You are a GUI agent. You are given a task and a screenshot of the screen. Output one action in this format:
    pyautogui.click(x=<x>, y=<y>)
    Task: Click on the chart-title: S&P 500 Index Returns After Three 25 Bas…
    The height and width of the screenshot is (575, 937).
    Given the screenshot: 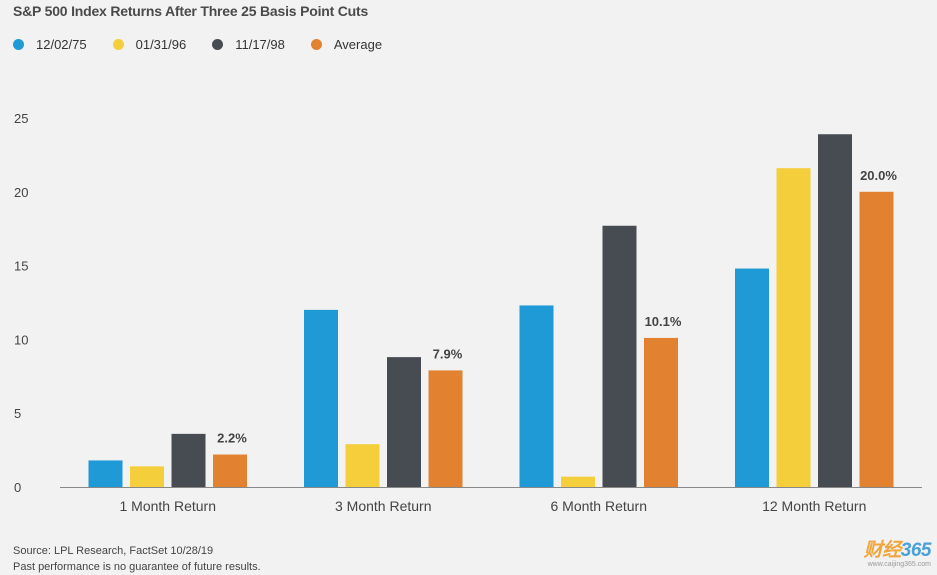 What is the action you would take?
    pyautogui.click(x=191, y=11)
    